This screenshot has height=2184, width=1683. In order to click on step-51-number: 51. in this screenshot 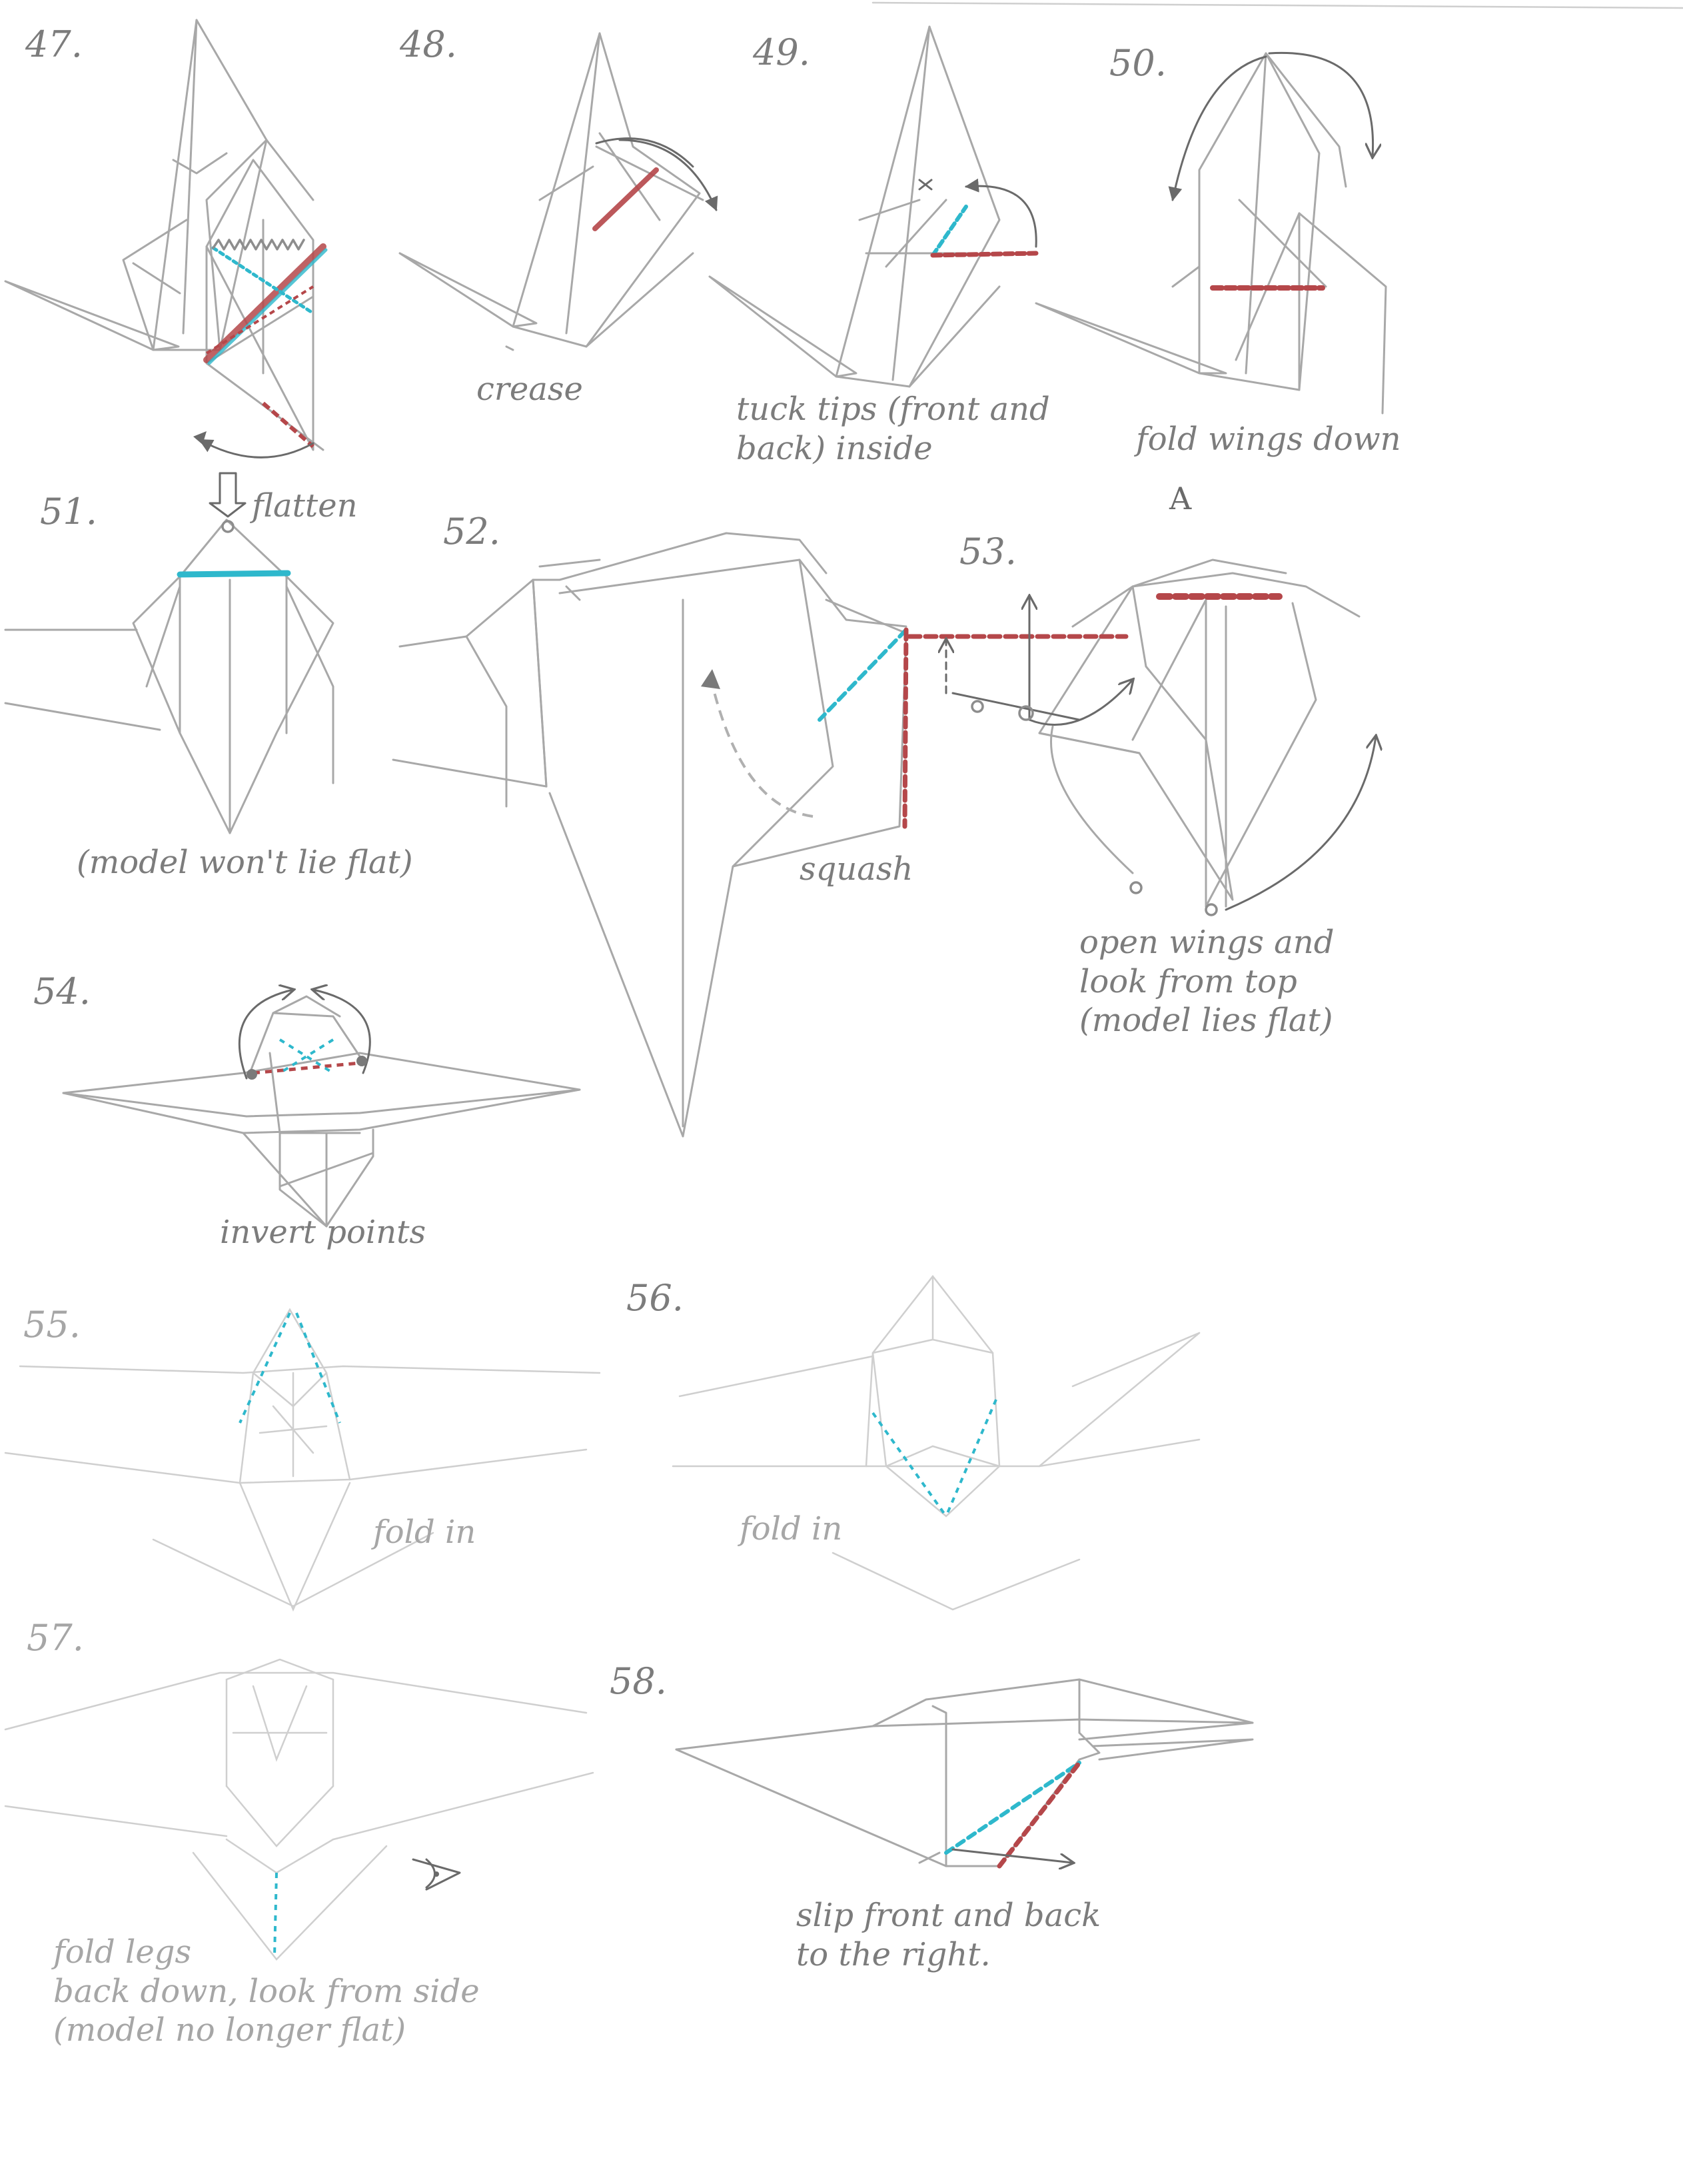, I will do `click(68, 512)`.